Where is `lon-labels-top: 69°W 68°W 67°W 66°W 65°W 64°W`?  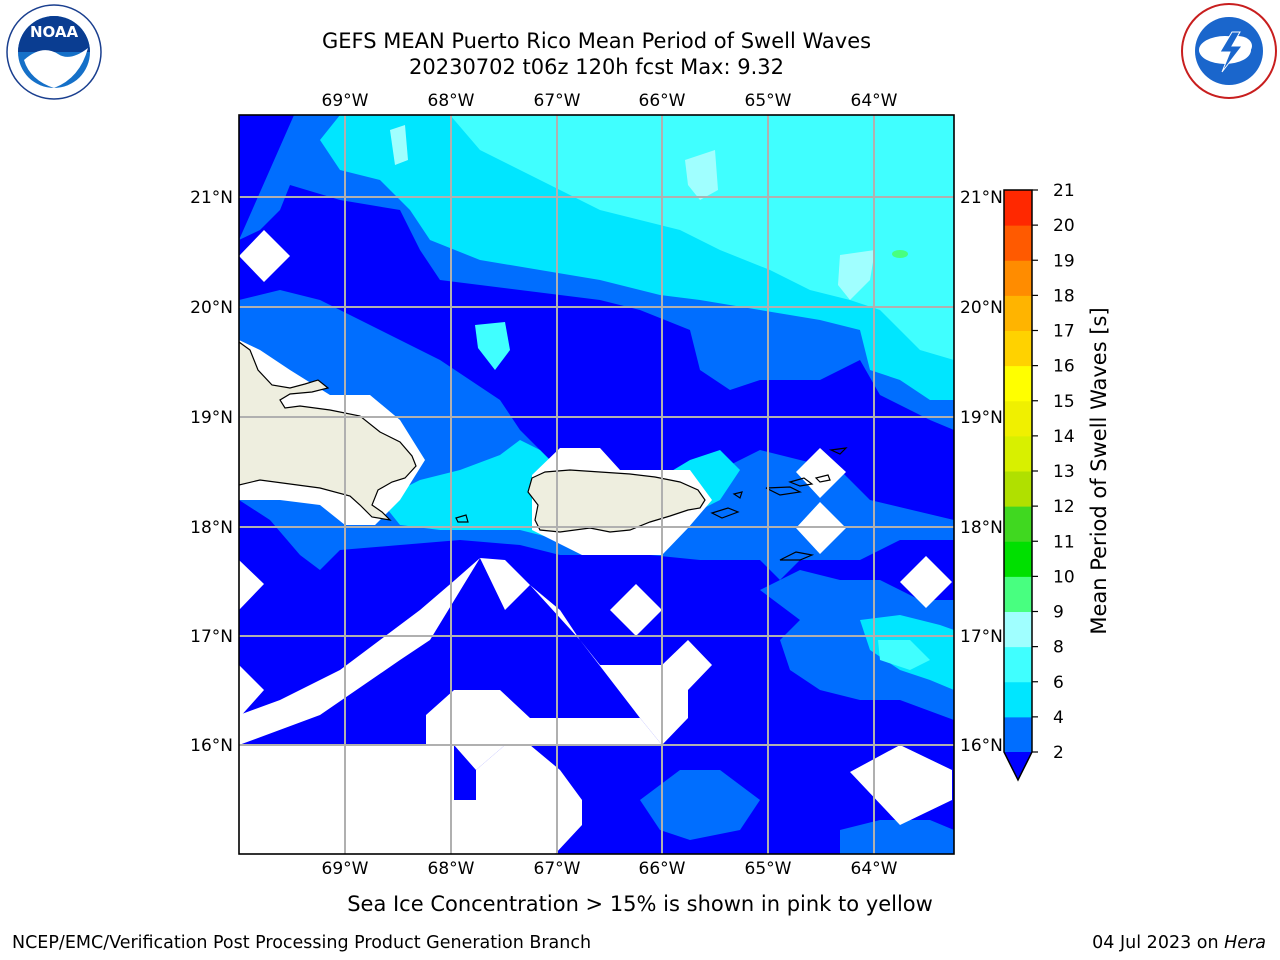
lon-labels-top: 69°W 68°W 67°W 66°W 65°W 64°W is located at coordinates (610, 101).